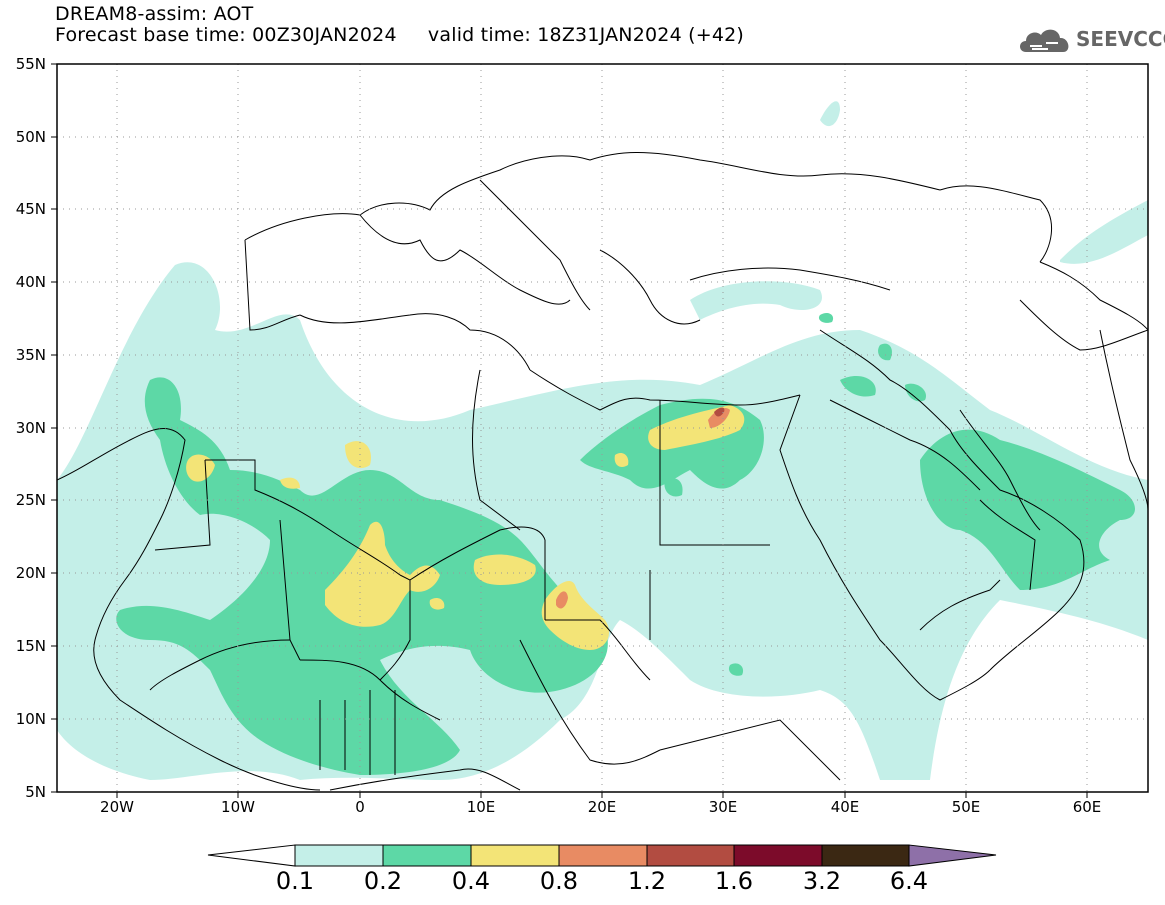  What do you see at coordinates (909, 881) in the screenshot?
I see `colorbar-label-6-4: 6.4` at bounding box center [909, 881].